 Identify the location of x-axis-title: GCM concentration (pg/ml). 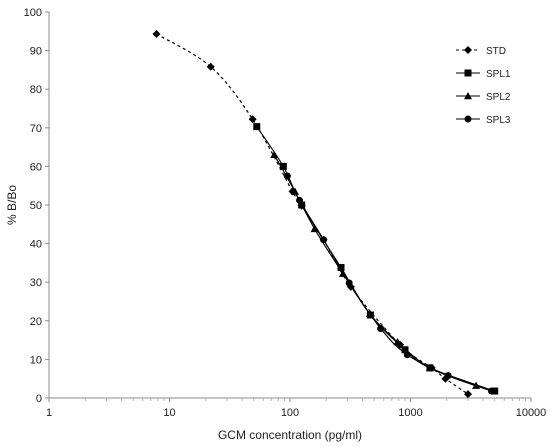
(290, 435).